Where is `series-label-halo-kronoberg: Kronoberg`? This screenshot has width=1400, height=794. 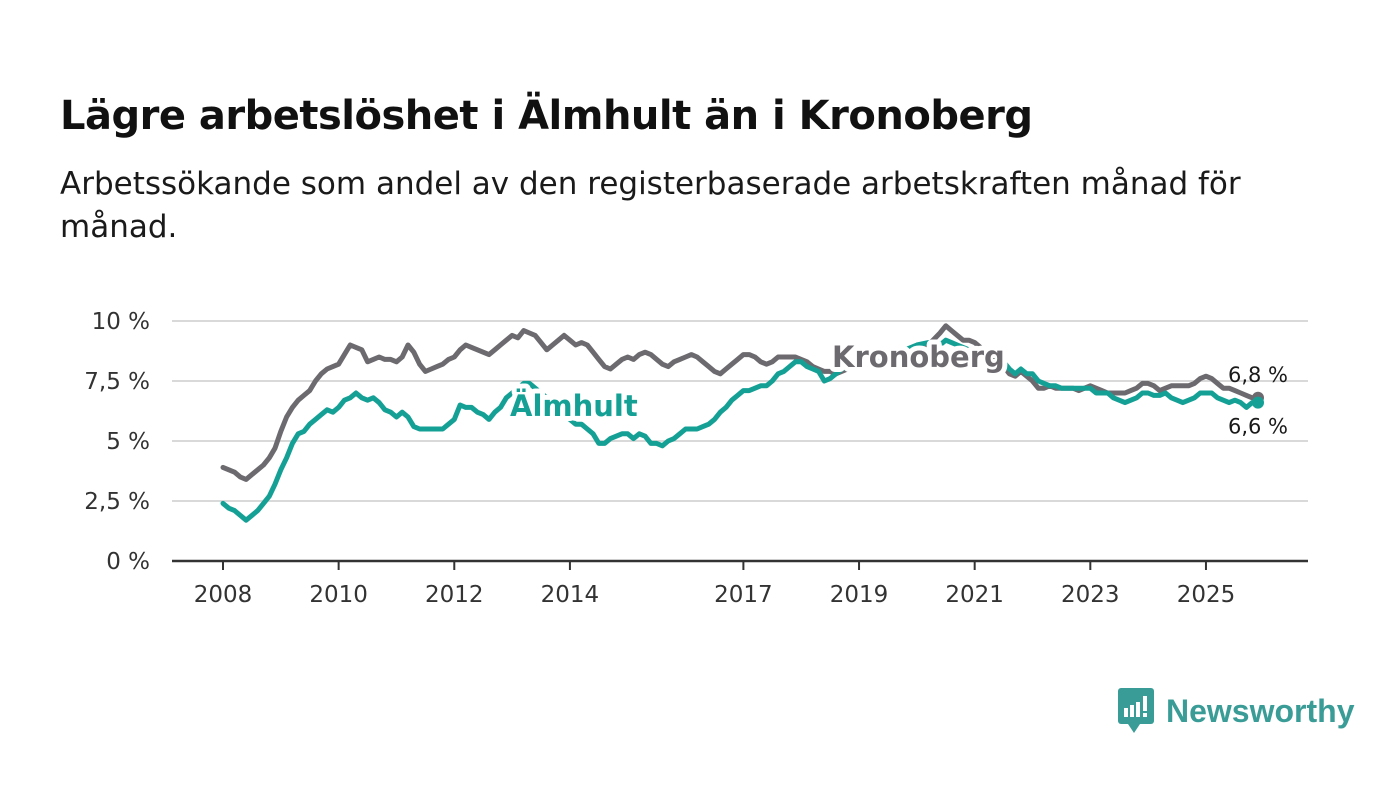 series-label-halo-kronoberg: Kronoberg is located at coordinates (918, 357).